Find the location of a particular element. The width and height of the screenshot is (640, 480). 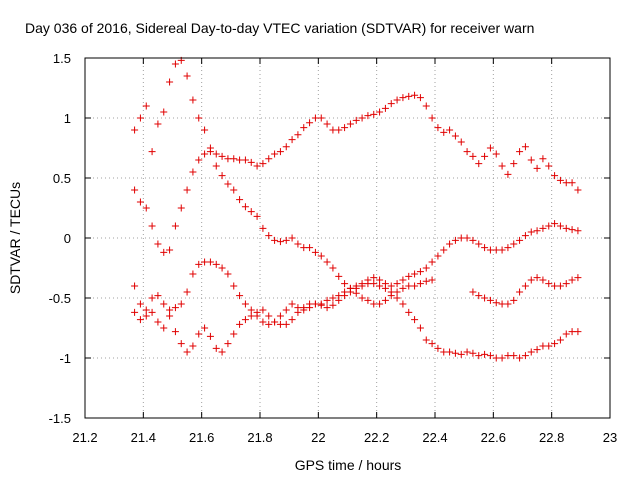

x-tick-label: 21.2 is located at coordinates (84, 437).